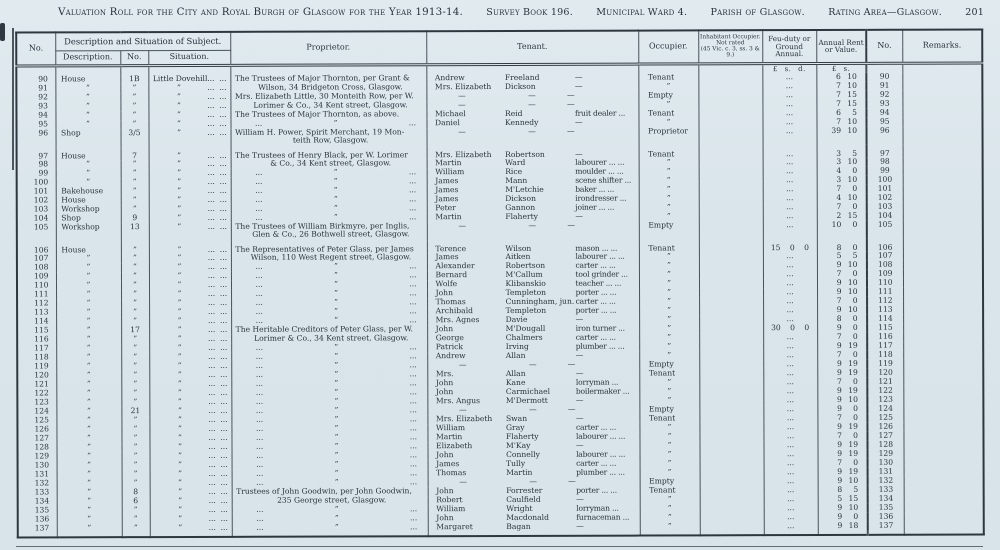 The height and width of the screenshot is (550, 1000). What do you see at coordinates (840, 498) in the screenshot?
I see `rent-pounds: 5` at bounding box center [840, 498].